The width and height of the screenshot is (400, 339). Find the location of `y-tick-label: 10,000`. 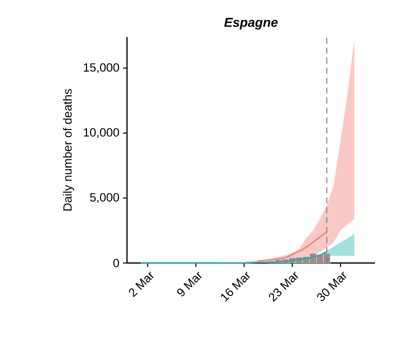

y-tick-label: 10,000 is located at coordinates (102, 133).